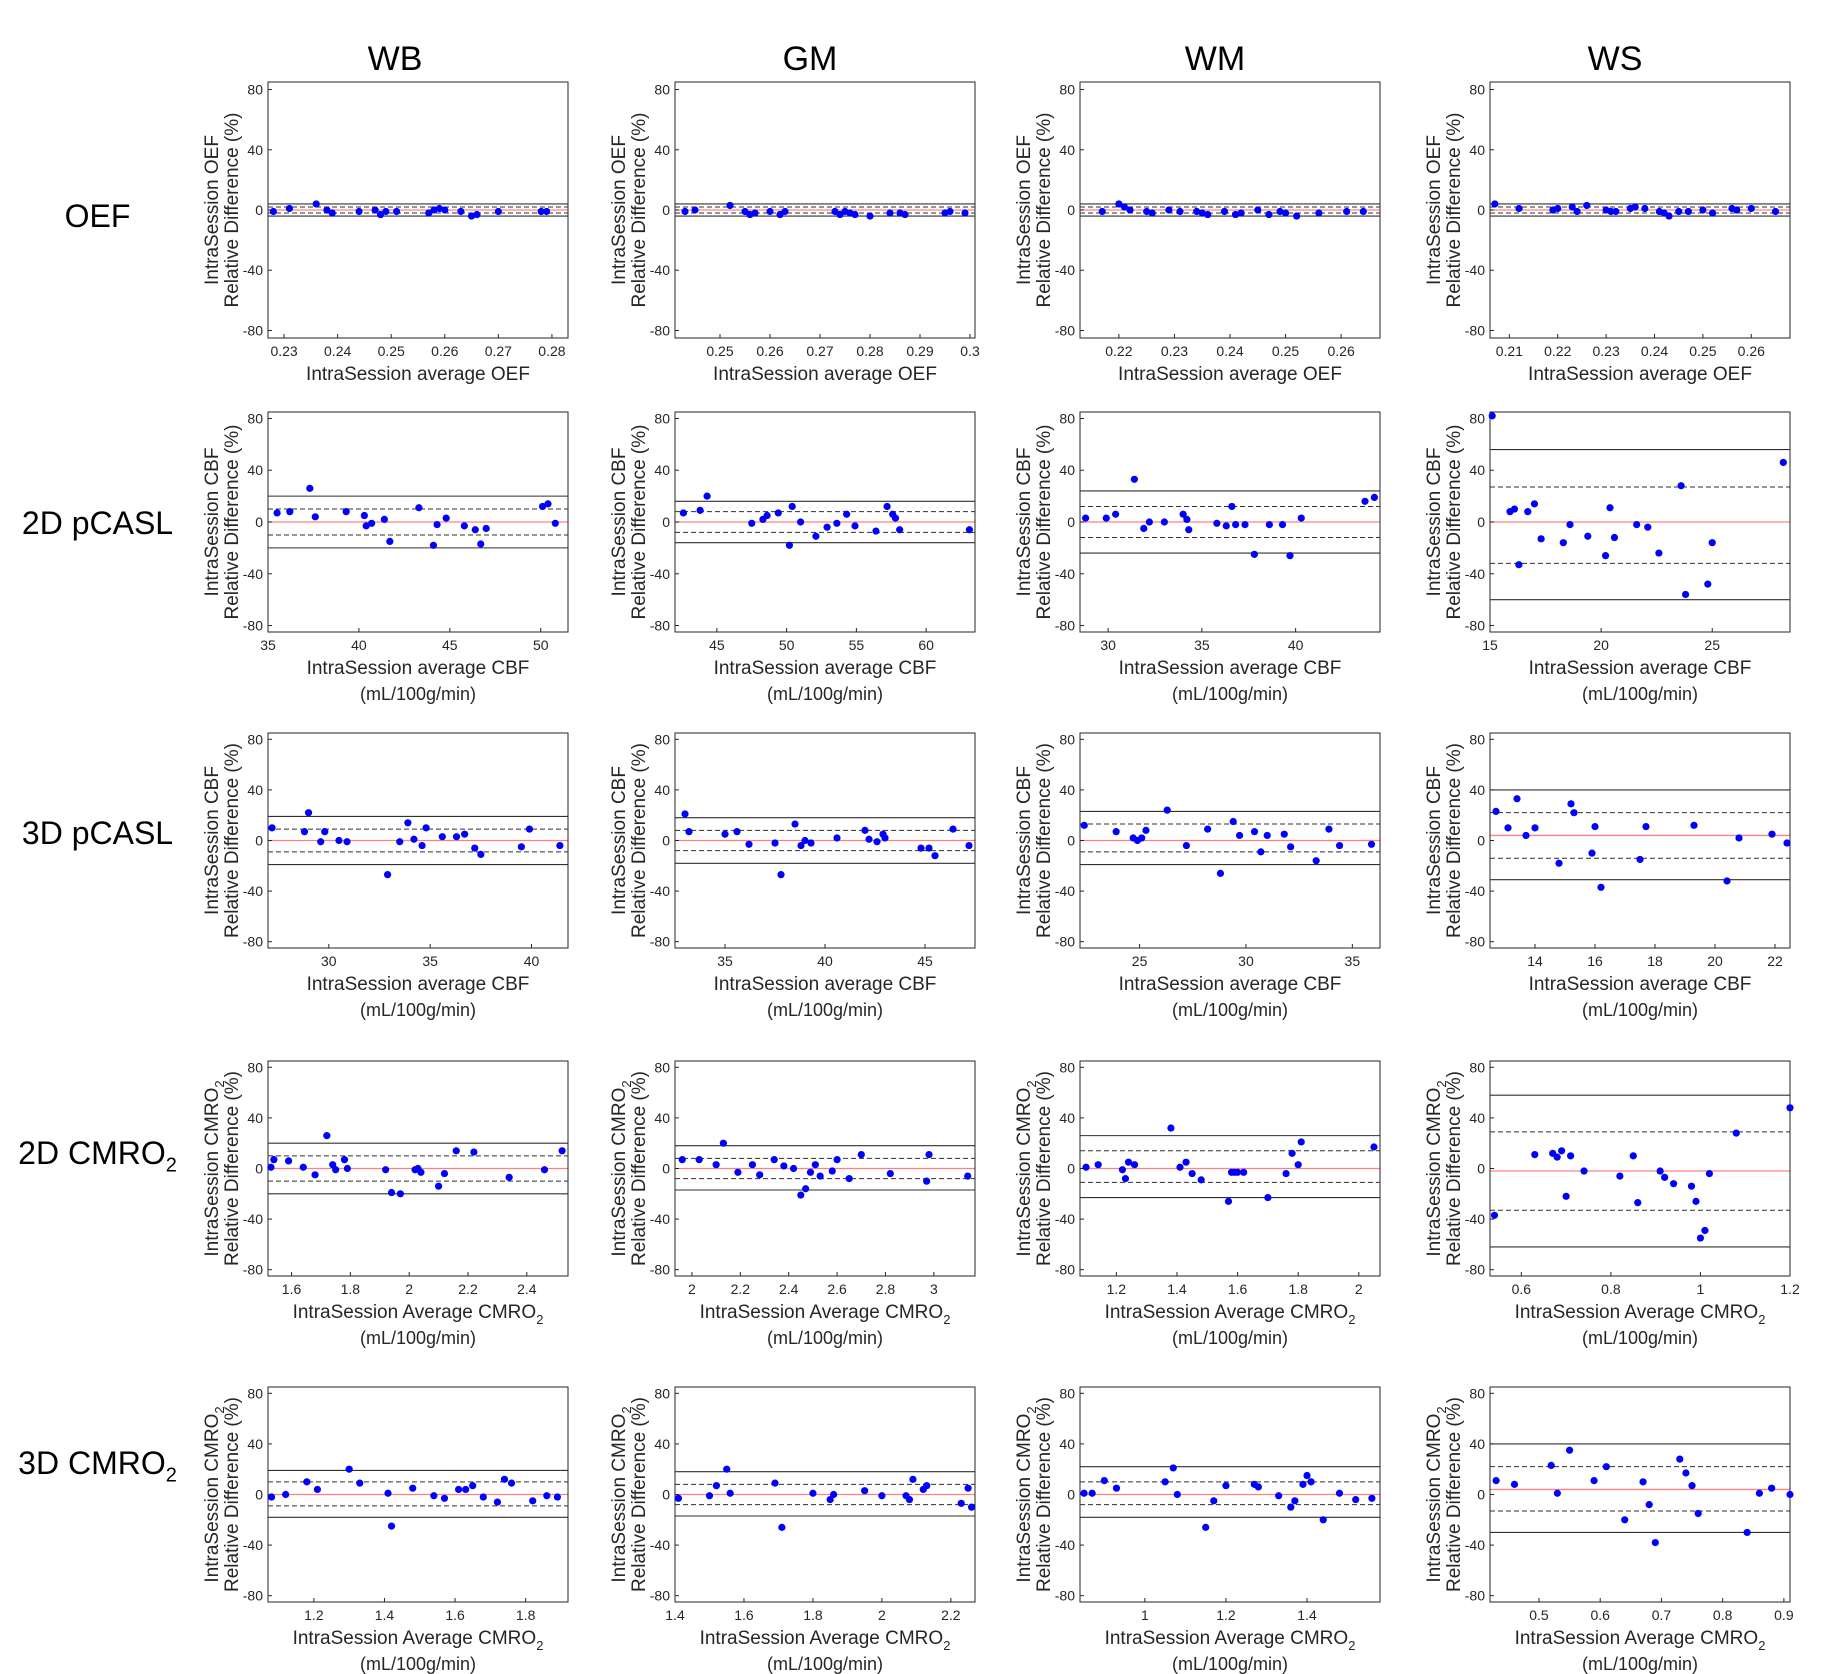  What do you see at coordinates (951, 1615) in the screenshot?
I see `x-tick-label: 2.2` at bounding box center [951, 1615].